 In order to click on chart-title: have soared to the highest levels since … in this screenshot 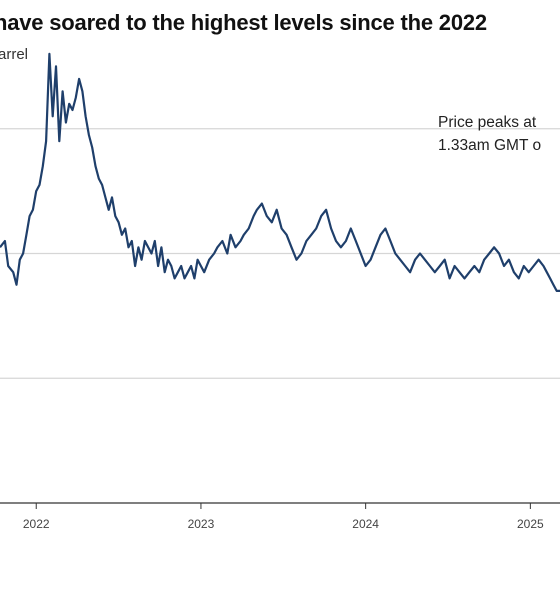, I will do `click(243, 22)`.